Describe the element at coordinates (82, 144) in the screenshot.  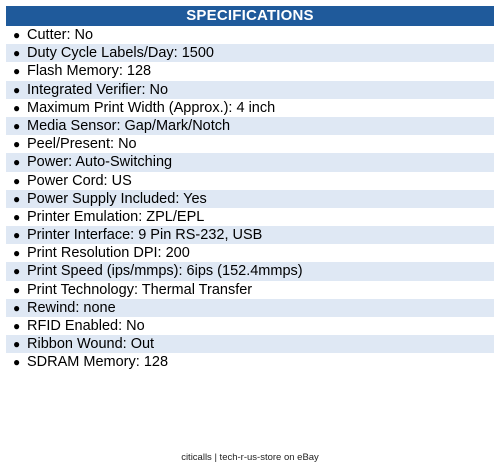
I see `spec-text: Peel/Present: No` at that location.